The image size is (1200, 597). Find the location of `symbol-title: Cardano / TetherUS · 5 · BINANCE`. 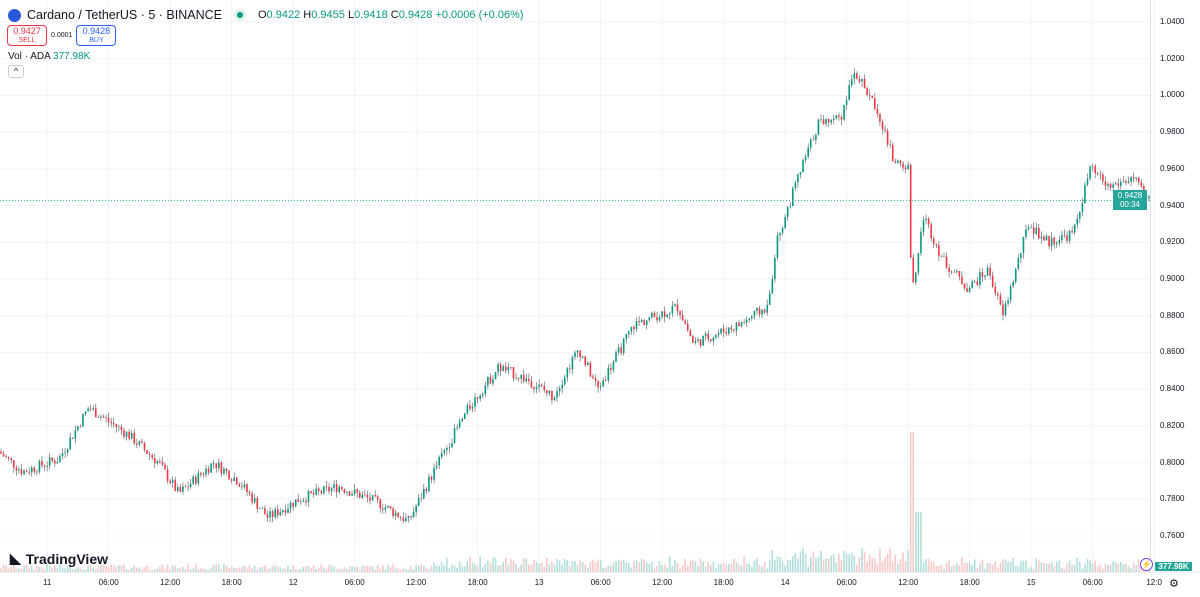

symbol-title: Cardano / TetherUS · 5 · BINANCE is located at coordinates (124, 15).